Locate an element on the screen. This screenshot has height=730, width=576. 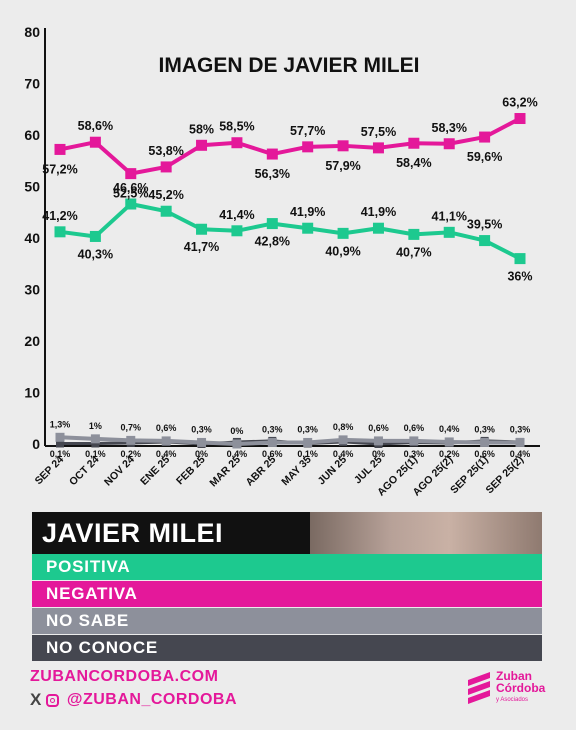
data-label-negativa: 58,3% is located at coordinates (449, 128).